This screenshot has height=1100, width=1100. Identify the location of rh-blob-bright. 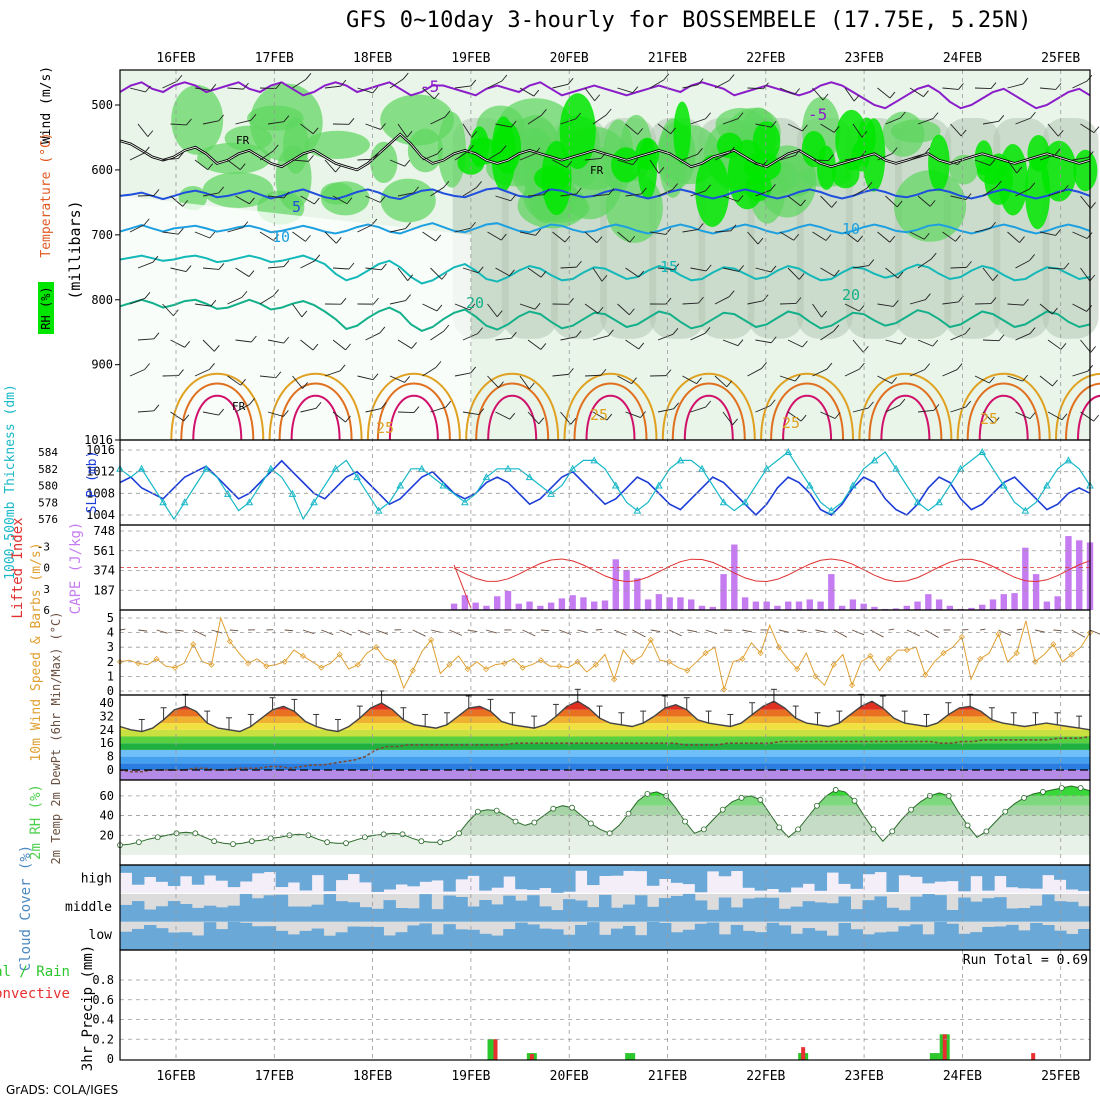
(626, 165).